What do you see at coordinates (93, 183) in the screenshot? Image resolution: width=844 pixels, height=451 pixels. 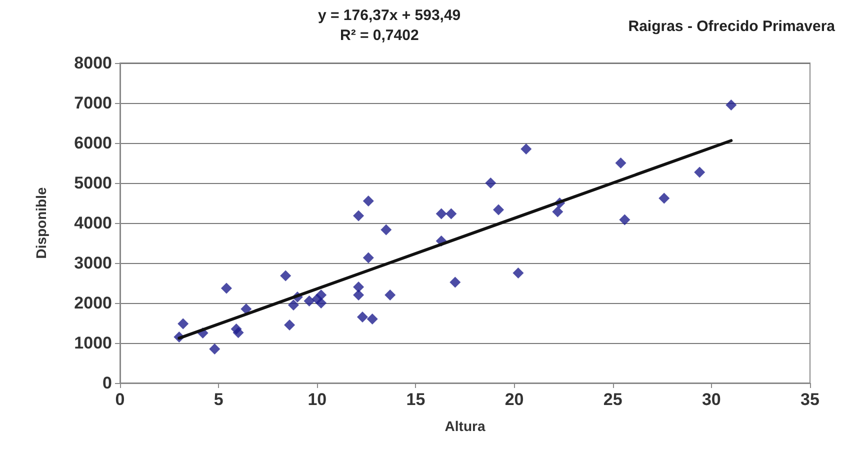 I see `y-tick-label: 5000` at bounding box center [93, 183].